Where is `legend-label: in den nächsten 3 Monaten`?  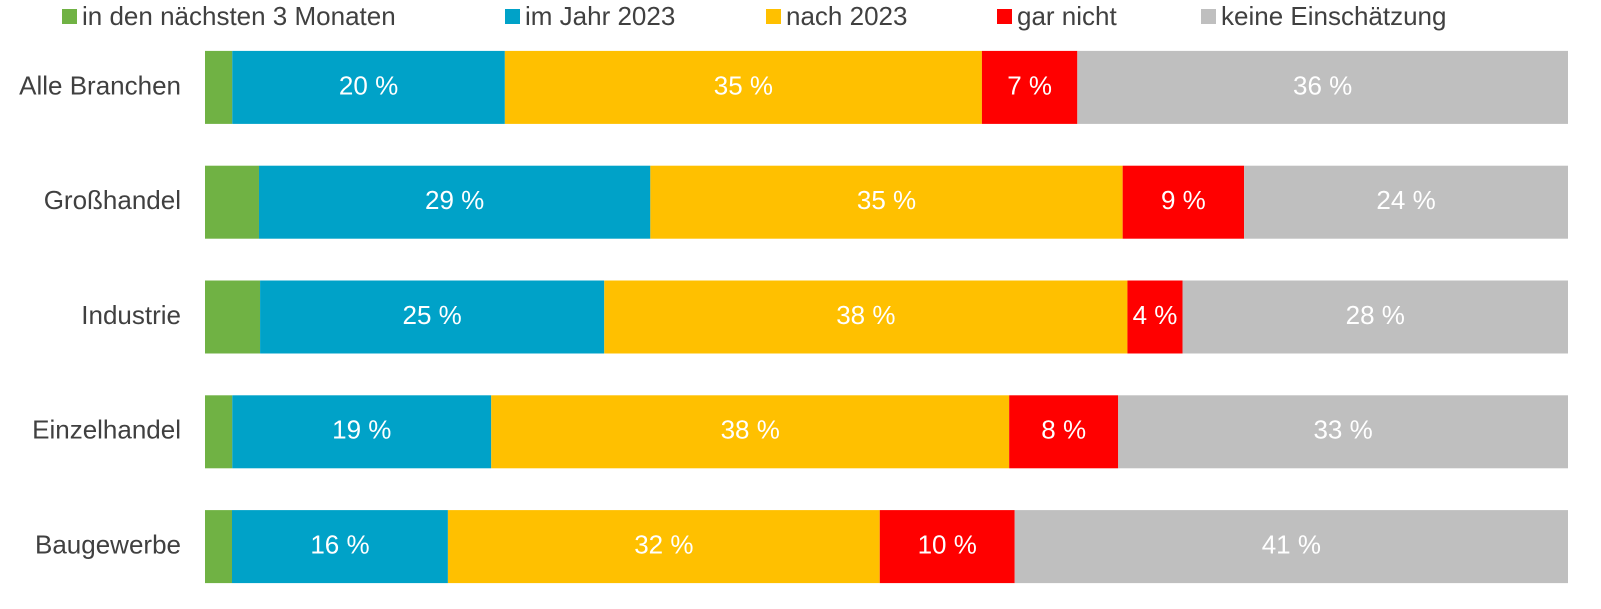
legend-label: in den nächsten 3 Monaten is located at coordinates (239, 16).